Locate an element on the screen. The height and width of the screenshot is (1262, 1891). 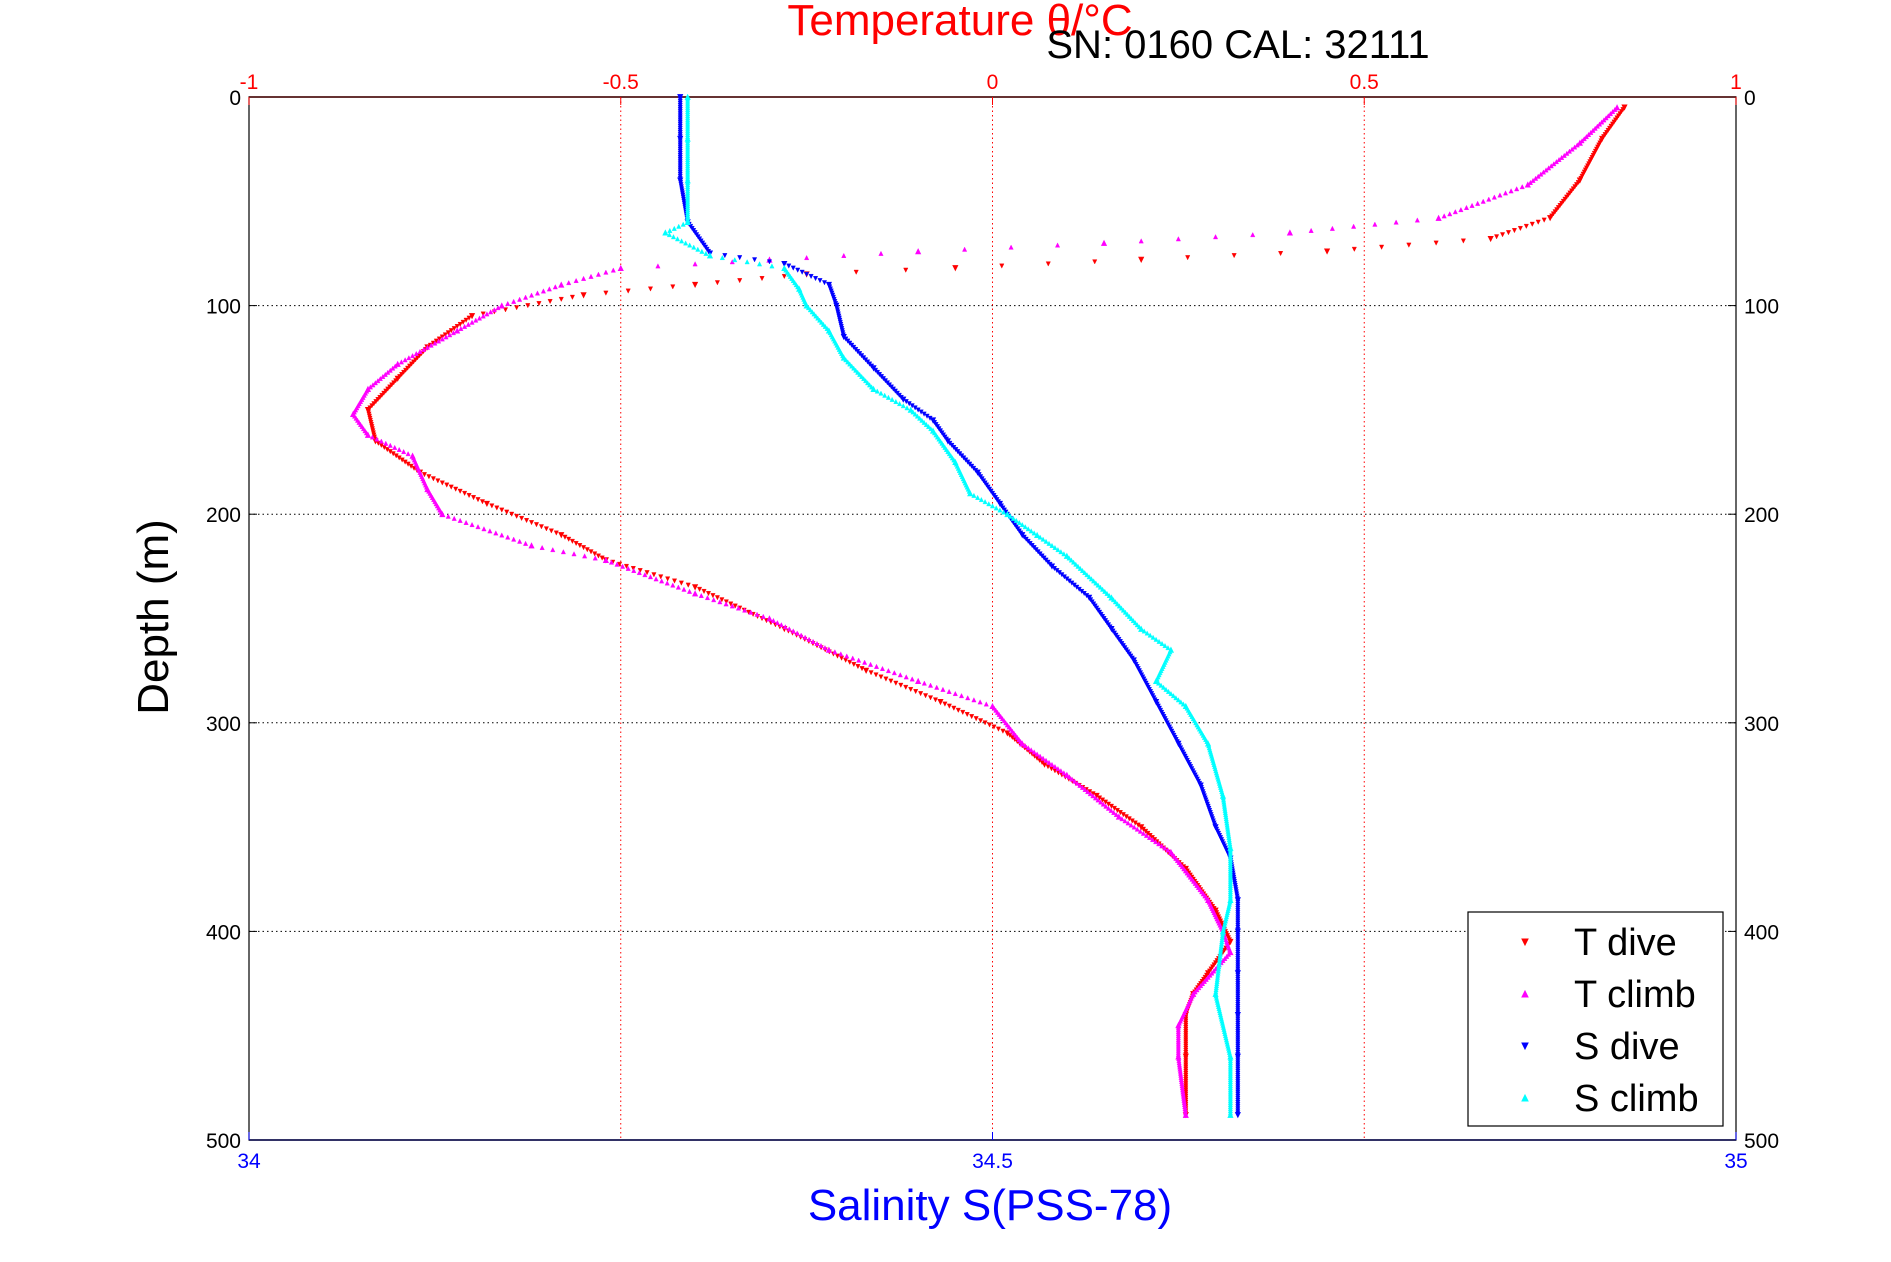
legend-marker is located at coordinates (1525, 942).